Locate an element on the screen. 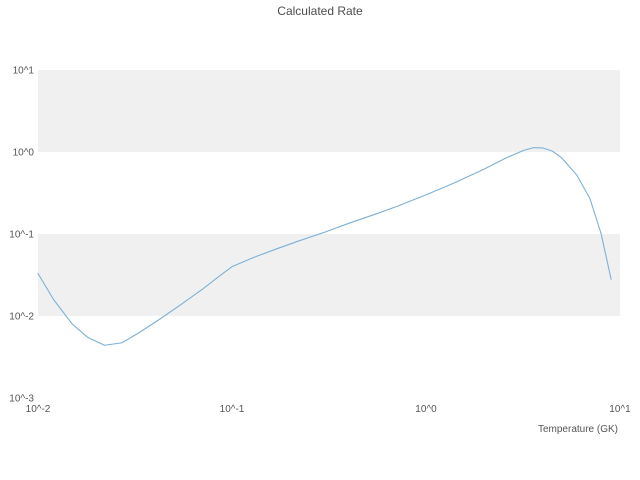 This screenshot has width=640, height=480. y-tick-label: 10^1 is located at coordinates (24, 71).